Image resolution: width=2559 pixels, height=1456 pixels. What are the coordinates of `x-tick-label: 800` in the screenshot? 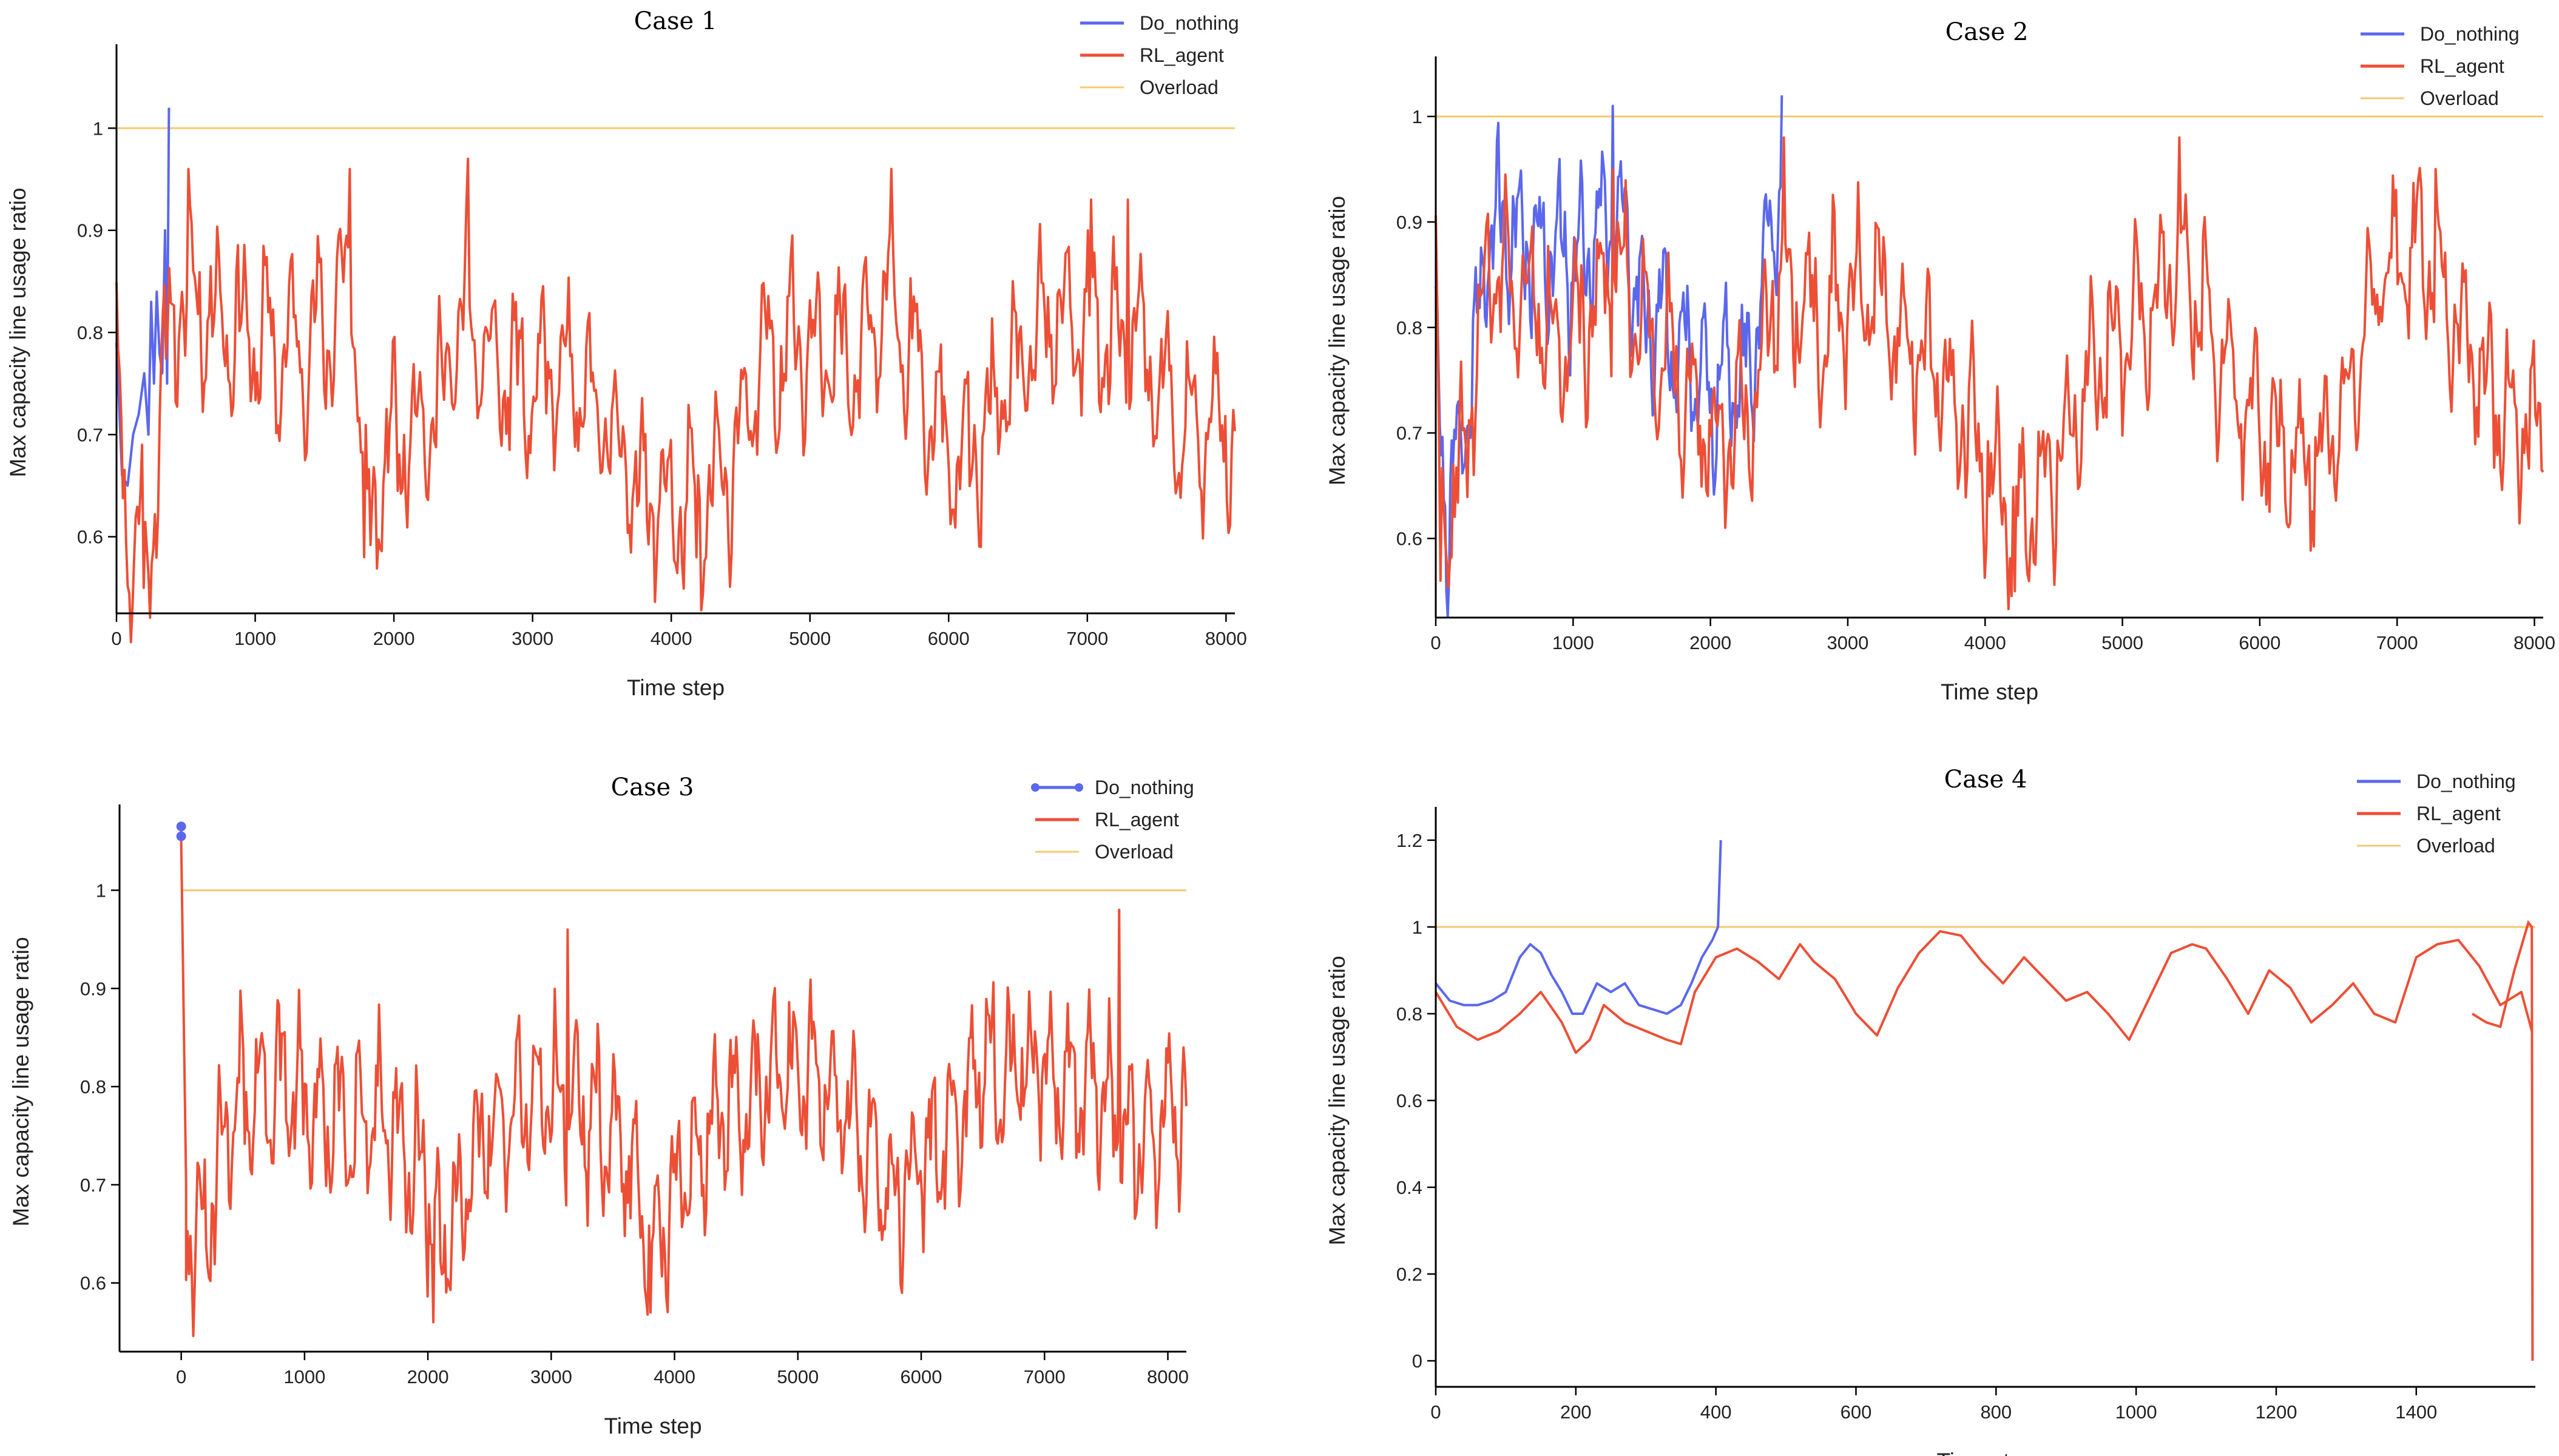 It's located at (1996, 1412).